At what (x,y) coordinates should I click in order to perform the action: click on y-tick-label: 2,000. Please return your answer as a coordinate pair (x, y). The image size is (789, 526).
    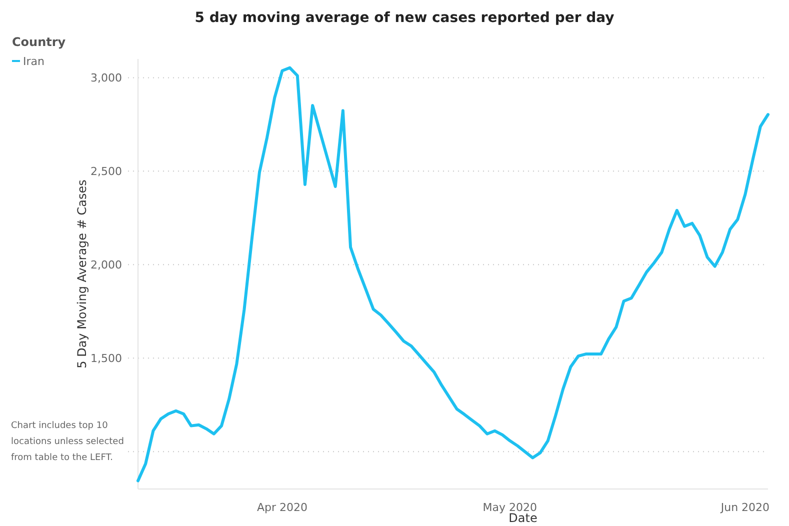
    Looking at the image, I should click on (106, 265).